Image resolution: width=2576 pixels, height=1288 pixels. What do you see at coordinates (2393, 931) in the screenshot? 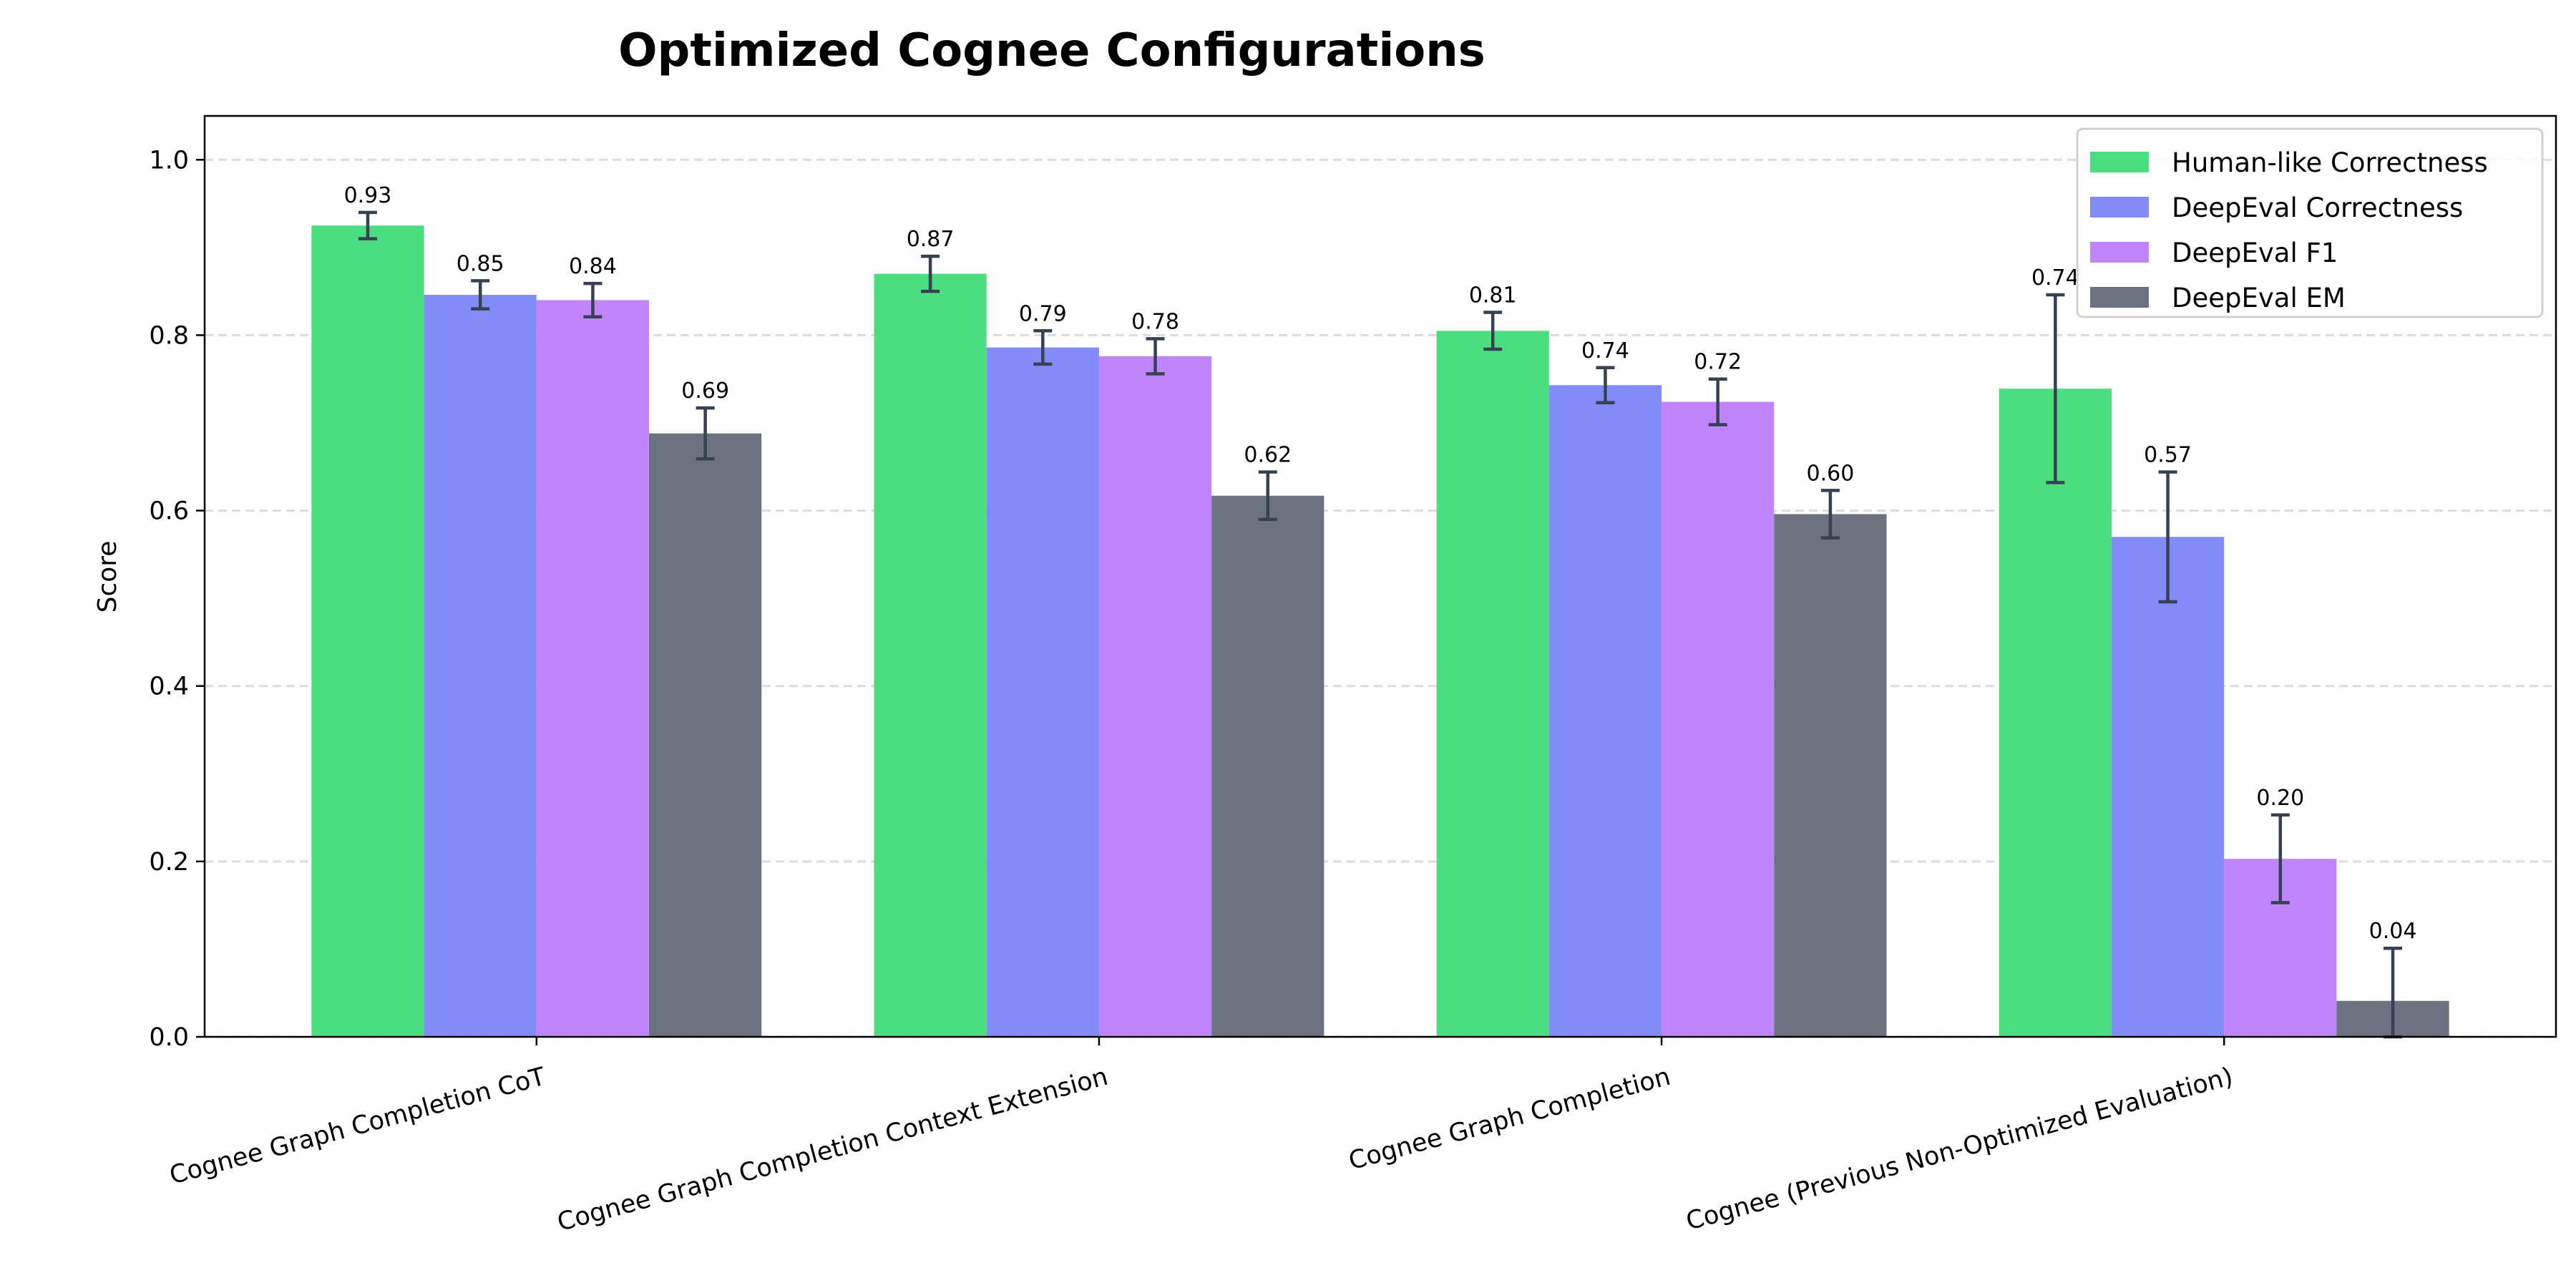
I see `data-label: 0.04` at bounding box center [2393, 931].